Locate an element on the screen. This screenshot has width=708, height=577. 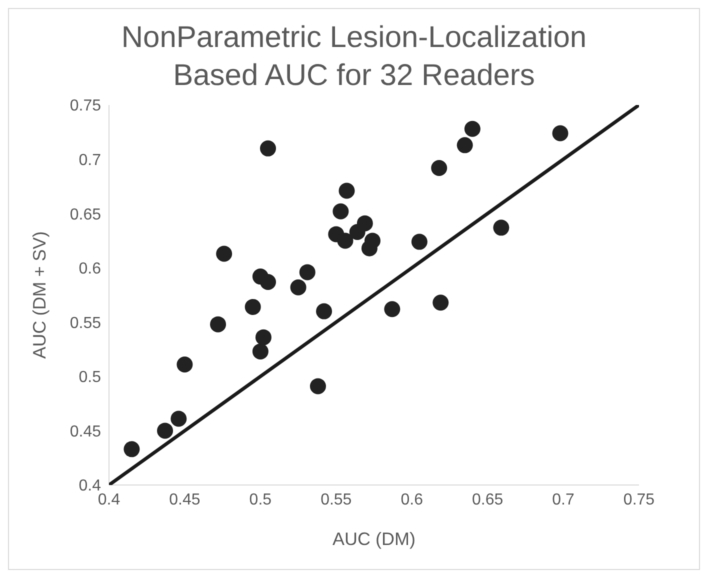
y-tick-label: 0.5 is located at coordinates (90, 377).